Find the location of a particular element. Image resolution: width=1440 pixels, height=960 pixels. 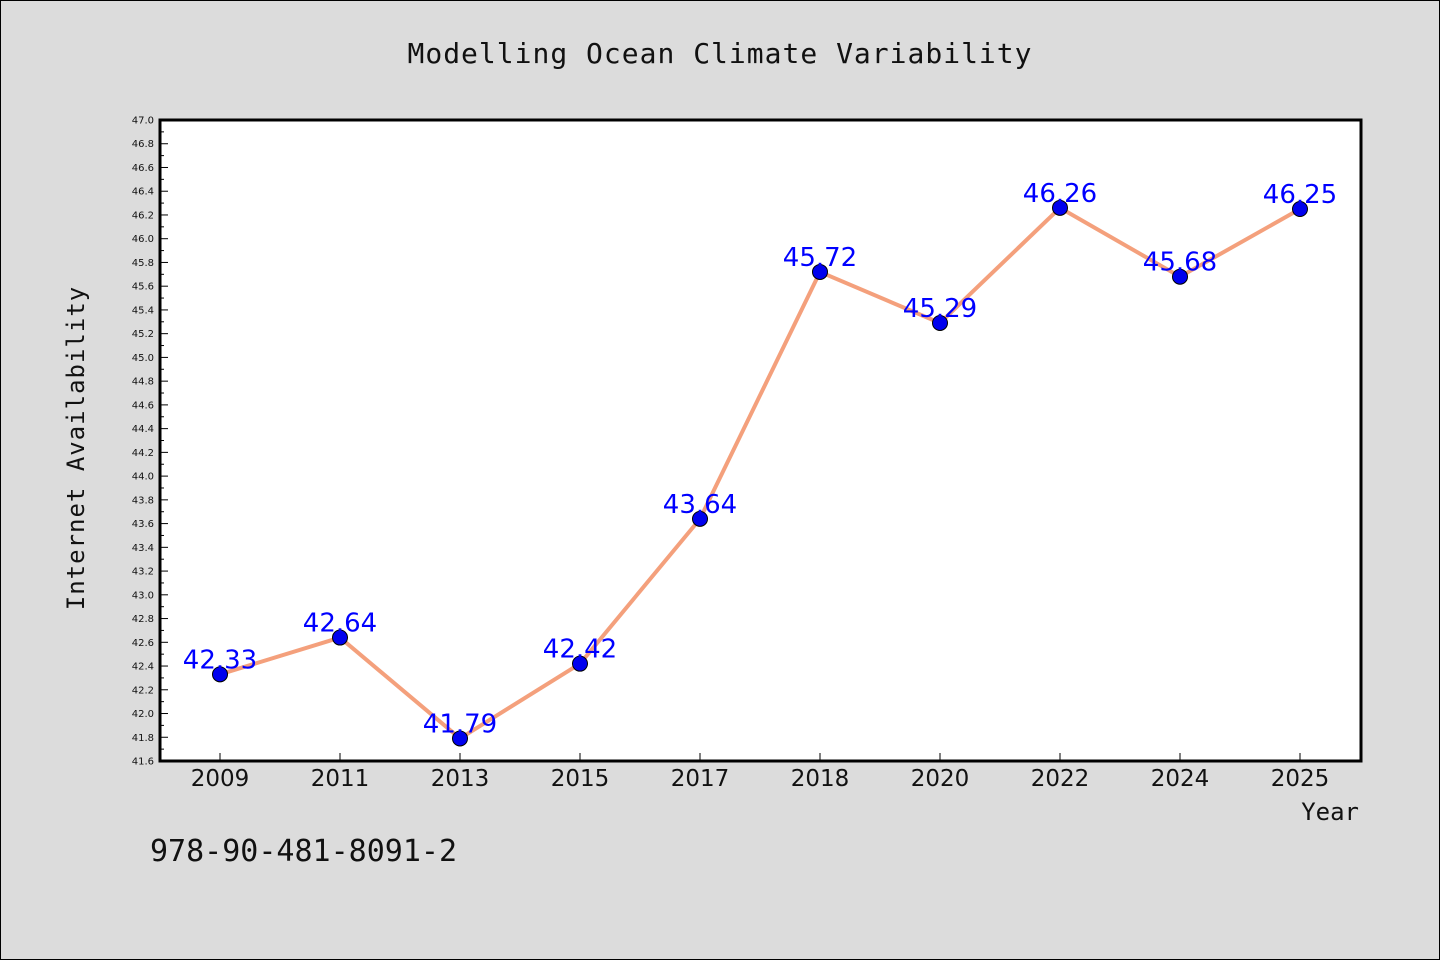

y-tick-label: 46.0 is located at coordinates (143, 239).